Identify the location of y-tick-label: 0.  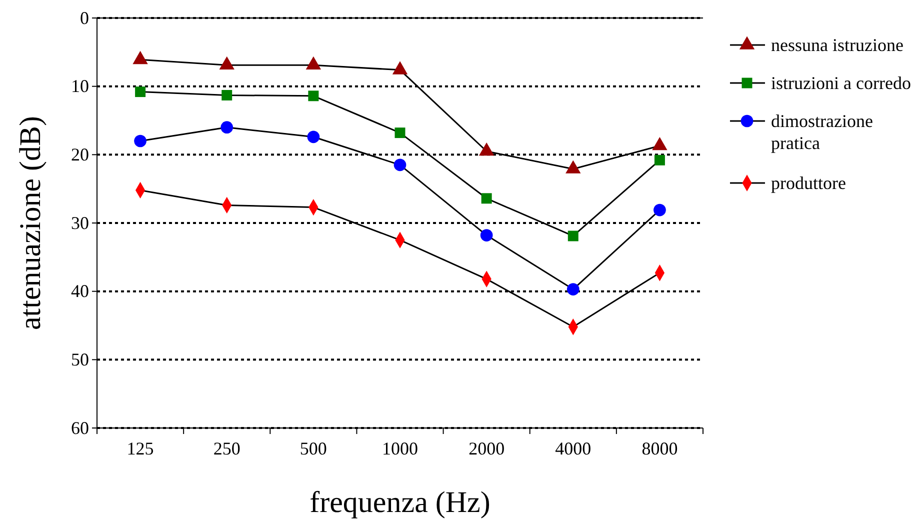
(84, 18).